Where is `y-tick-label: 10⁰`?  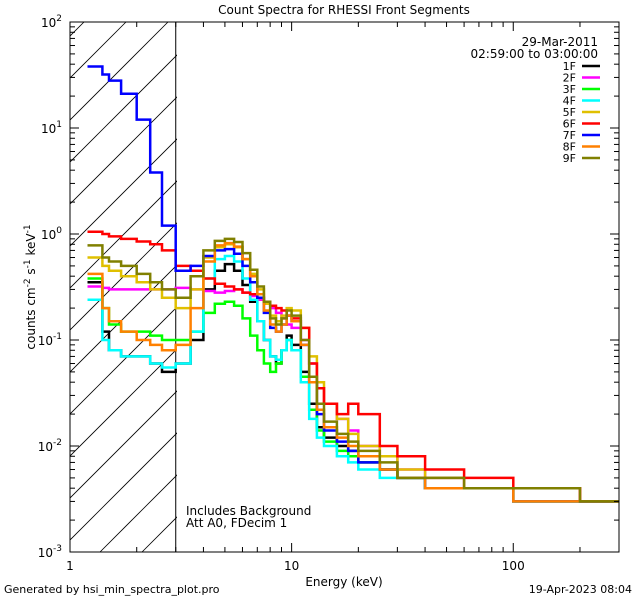 y-tick-label: 10⁰ is located at coordinates (51, 234).